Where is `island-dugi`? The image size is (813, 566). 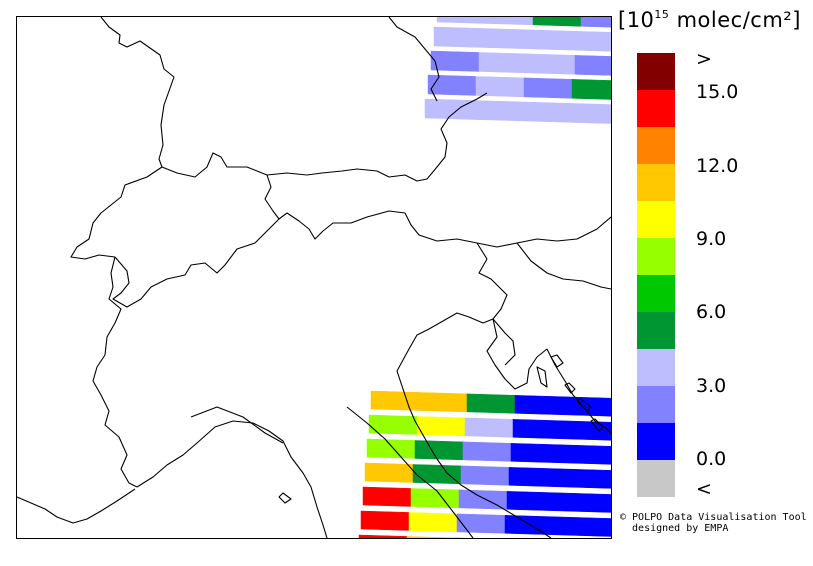 island-dugi is located at coordinates (597, 425).